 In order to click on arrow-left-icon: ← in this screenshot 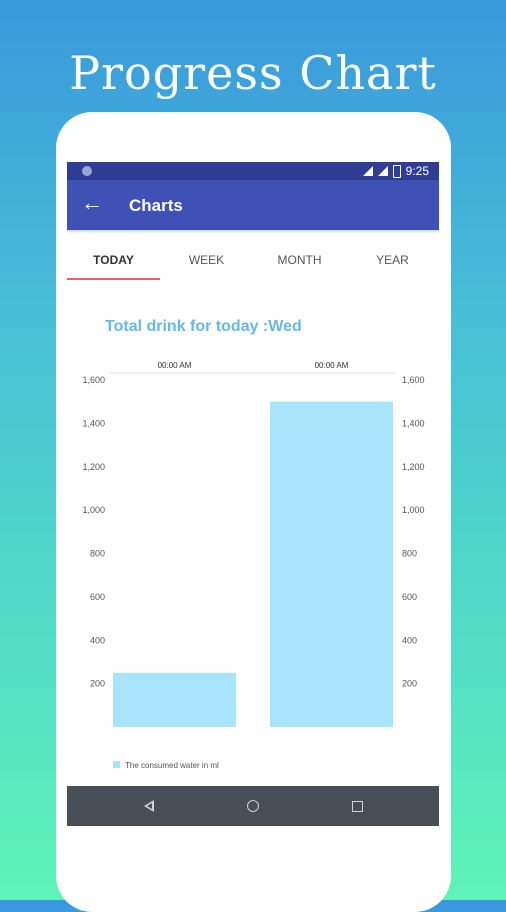, I will do `click(92, 202)`.